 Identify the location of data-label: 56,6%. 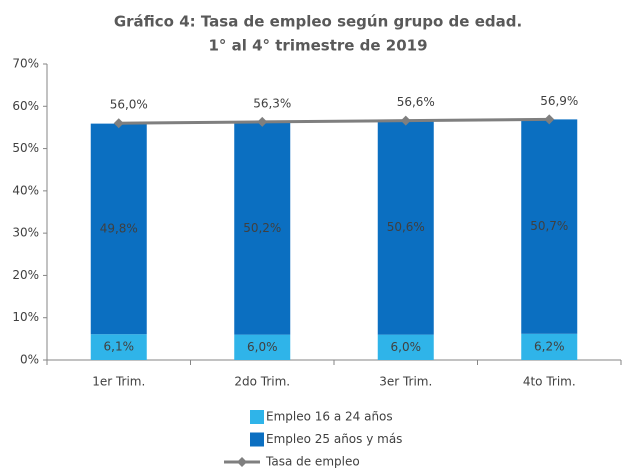
(416, 102).